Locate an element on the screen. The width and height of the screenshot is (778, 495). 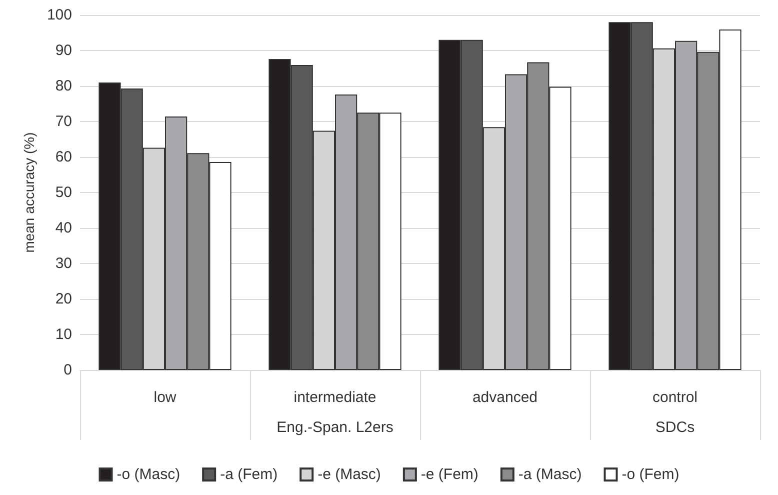
legend-label: -e (Masc) is located at coordinates (349, 474).